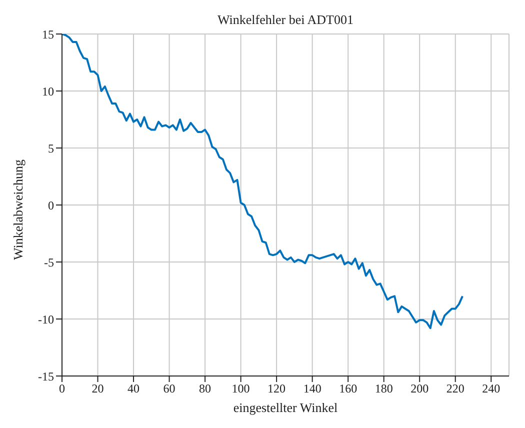 The width and height of the screenshot is (525, 428). Describe the element at coordinates (455, 389) in the screenshot. I see `x-tick-label: 220` at that location.